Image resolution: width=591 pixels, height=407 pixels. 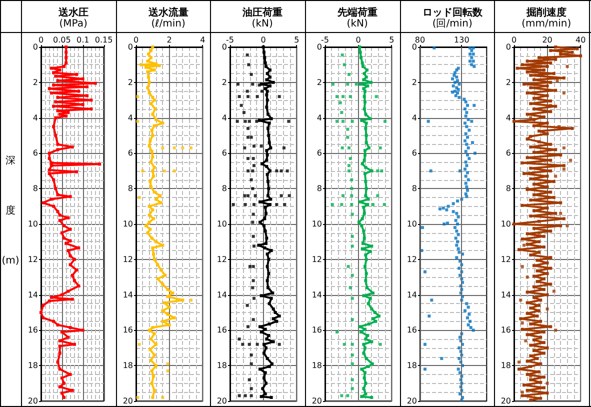 What do you see at coordinates (62, 40) in the screenshot?
I see `x-tick-label: 0.05` at bounding box center [62, 40].